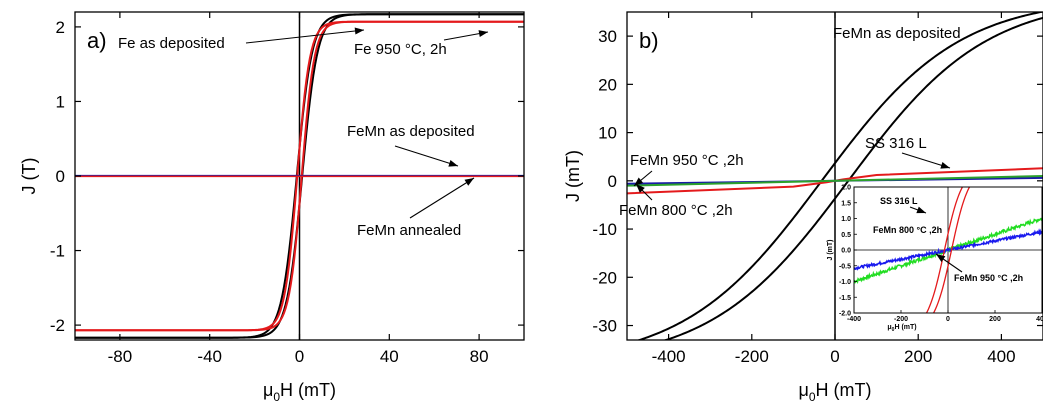  I want to click on y-tick-label: -1, so click(57, 251).